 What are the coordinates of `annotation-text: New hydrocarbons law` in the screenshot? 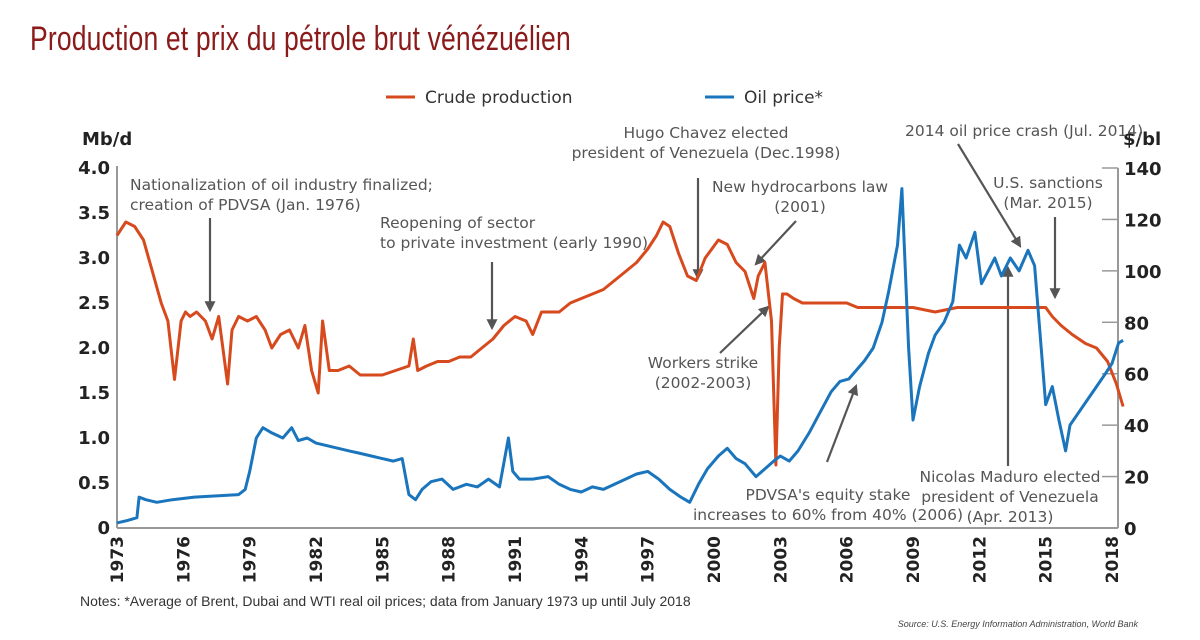 It's located at (800, 187).